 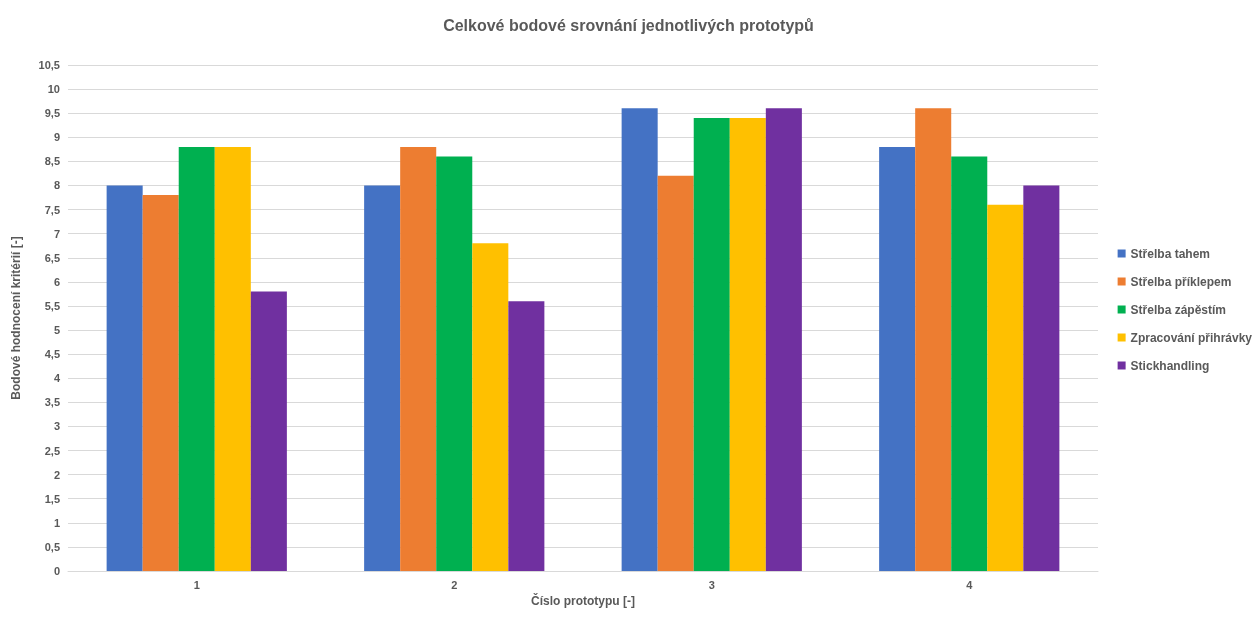 What do you see at coordinates (52, 257) in the screenshot?
I see `y-tick-label: 6,5` at bounding box center [52, 257].